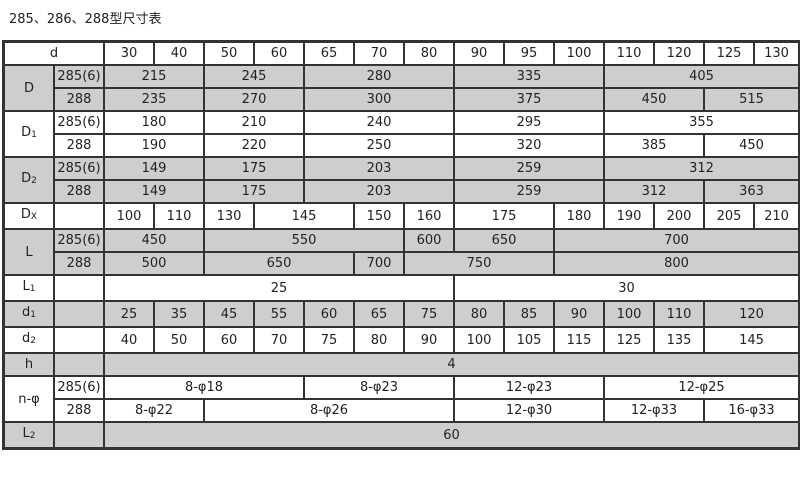 The image size is (800, 484). I want to click on cell-text: 45, so click(229, 314).